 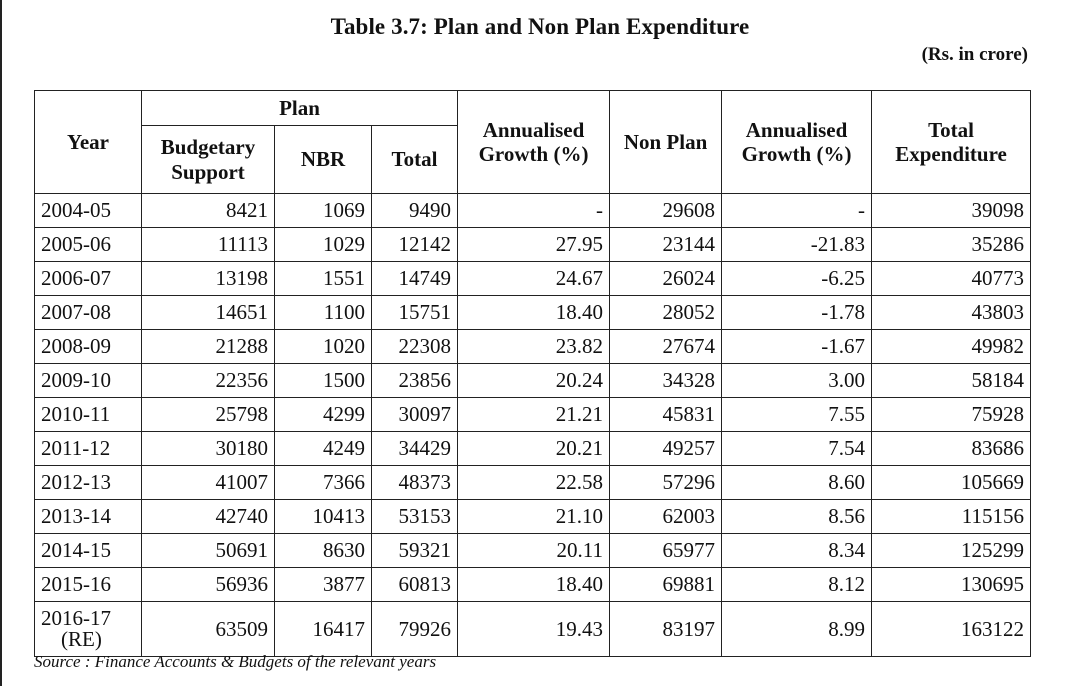 I want to click on header-annualised-growth-plan: Annualised Growth (%), so click(x=534, y=142).